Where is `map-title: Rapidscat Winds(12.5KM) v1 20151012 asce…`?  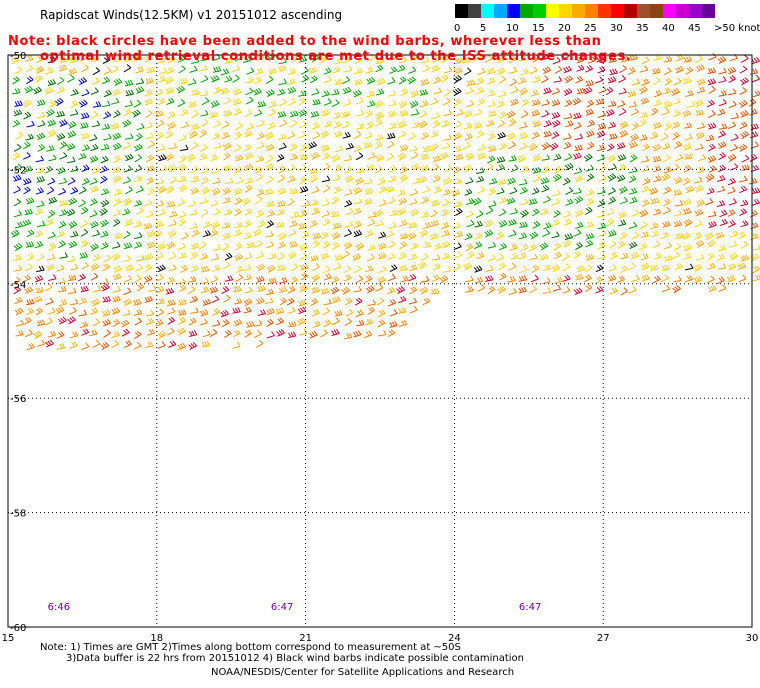
map-title: Rapidscat Winds(12.5KM) v1 20151012 asce… is located at coordinates (191, 15).